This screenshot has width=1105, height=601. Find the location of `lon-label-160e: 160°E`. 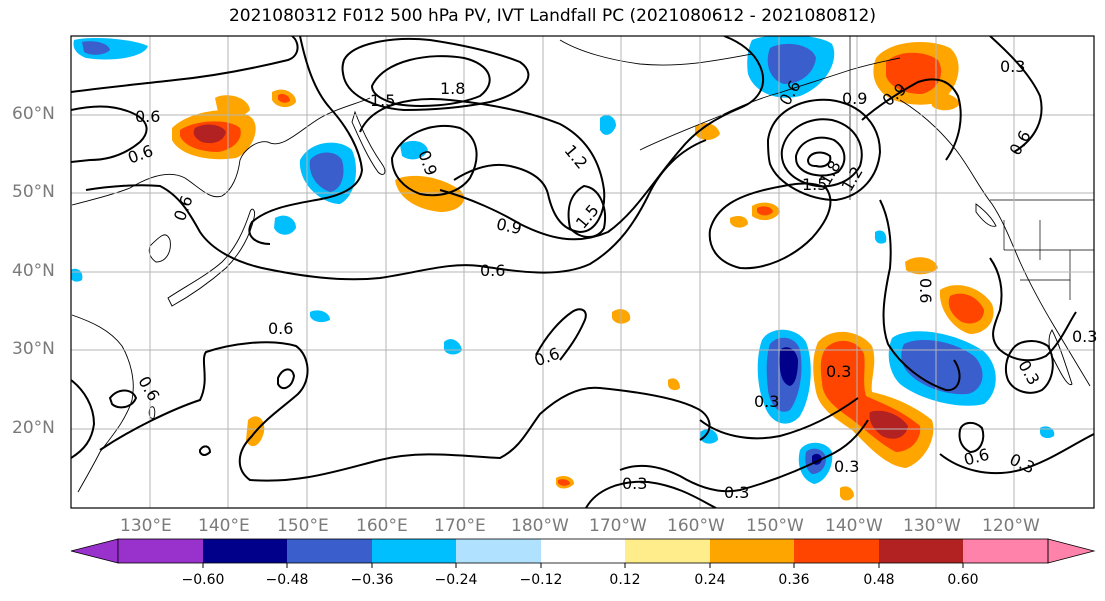

lon-label-160e: 160°E is located at coordinates (382, 526).